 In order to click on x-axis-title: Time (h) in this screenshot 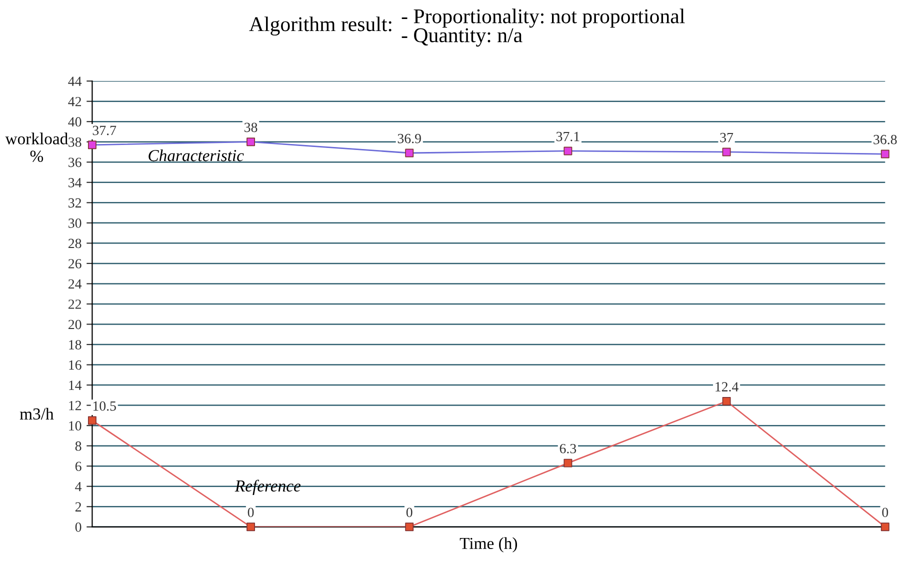, I will do `click(489, 544)`.